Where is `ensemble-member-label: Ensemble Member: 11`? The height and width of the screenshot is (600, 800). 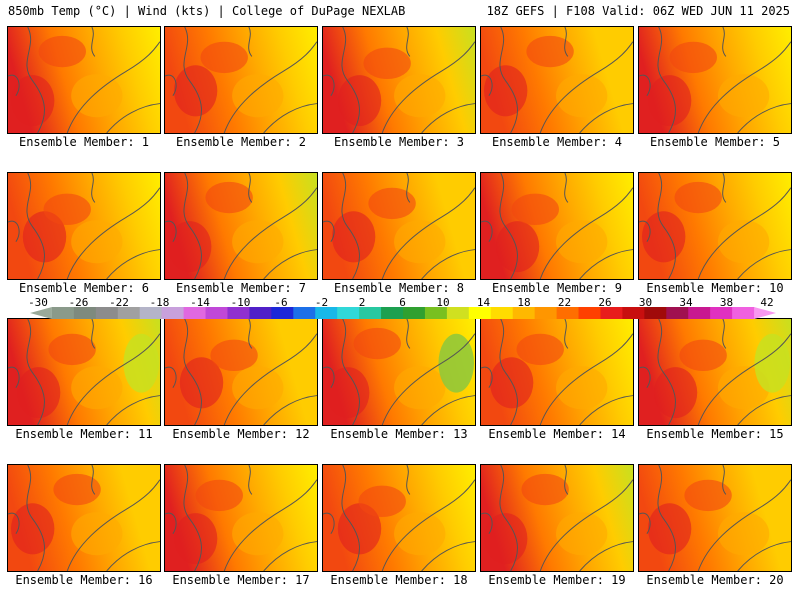
ensemble-member-label: Ensemble Member: 11 is located at coordinates (84, 434).